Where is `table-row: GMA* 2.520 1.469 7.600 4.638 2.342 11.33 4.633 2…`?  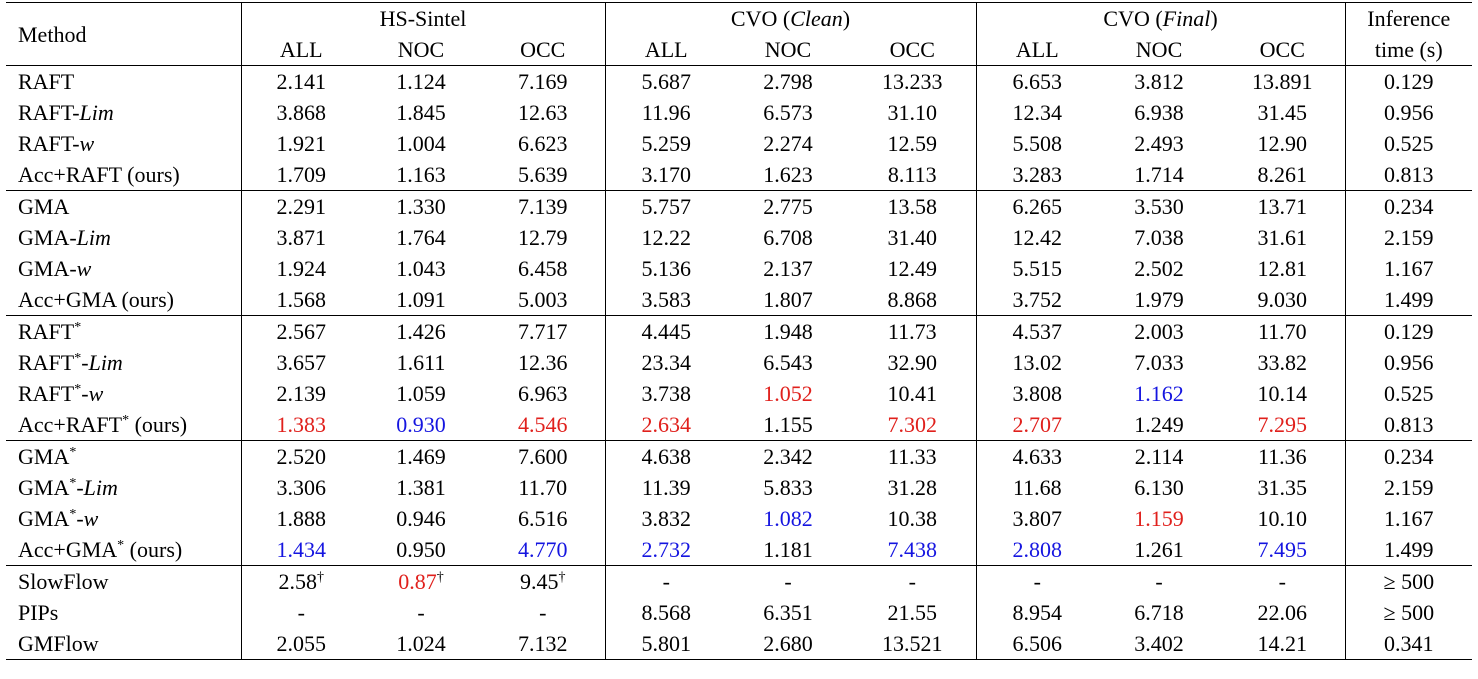 table-row: GMA* 2.520 1.469 7.600 4.638 2.342 11.33 4.633 2… is located at coordinates (739, 456).